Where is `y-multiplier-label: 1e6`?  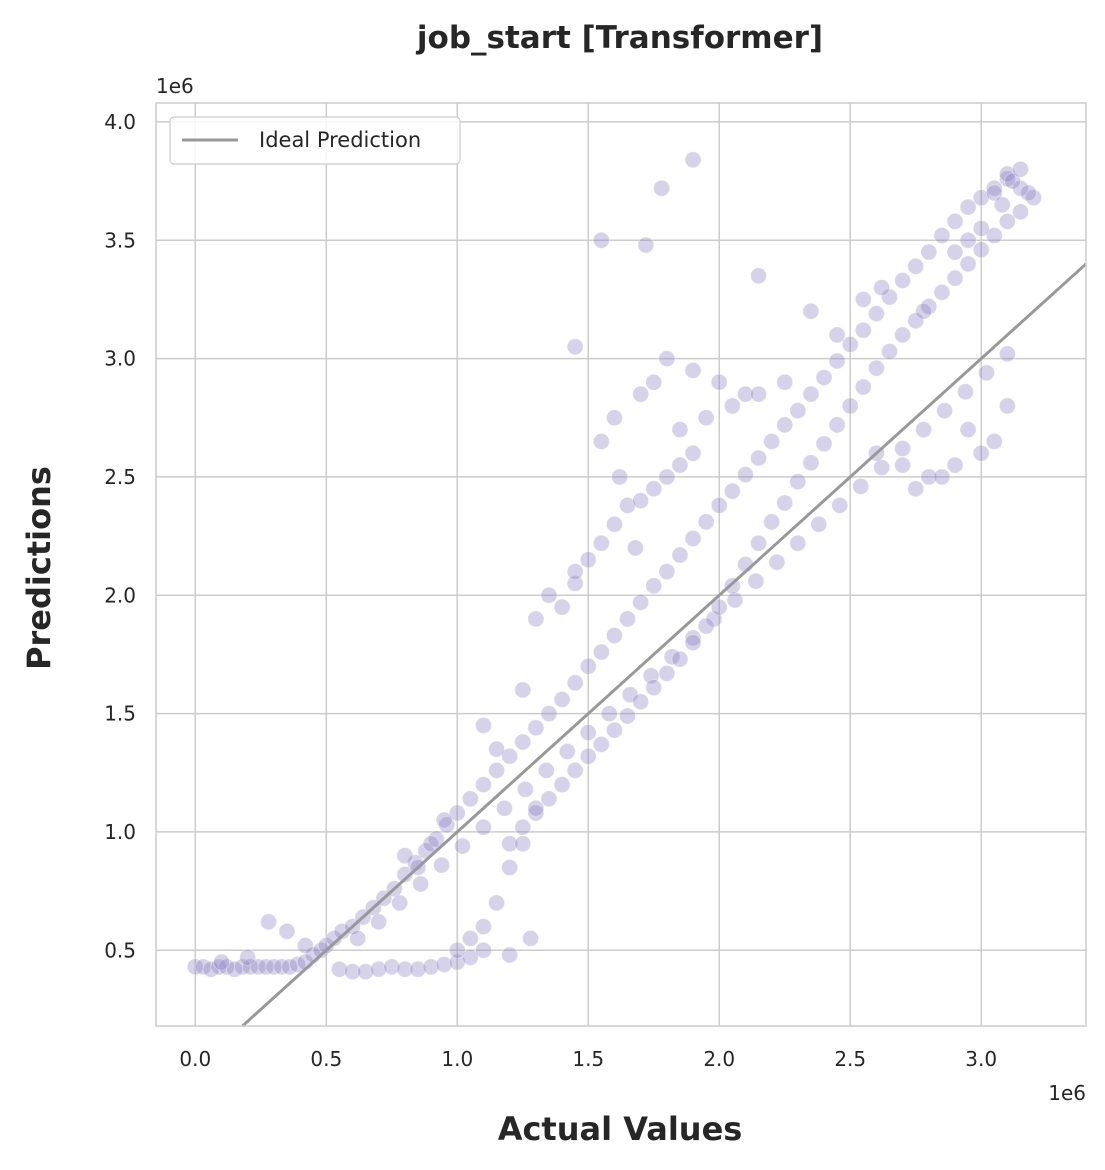 y-multiplier-label: 1e6 is located at coordinates (175, 86).